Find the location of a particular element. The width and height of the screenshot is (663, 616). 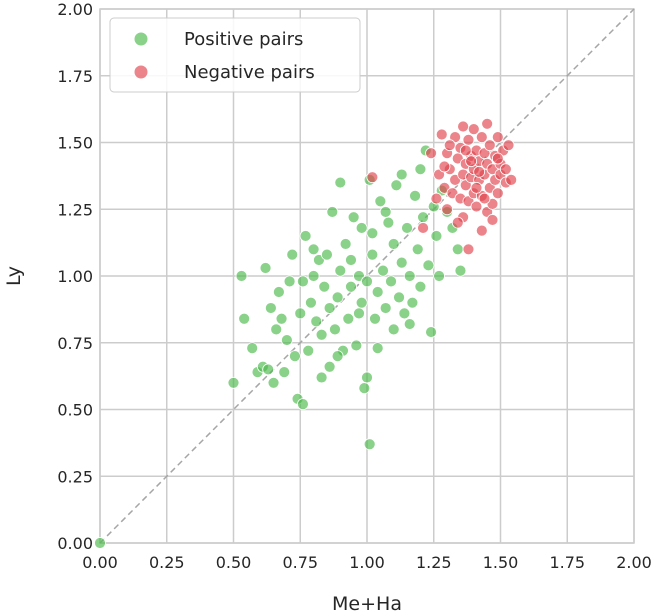

x-tick-label: 0.00 is located at coordinates (100, 562).